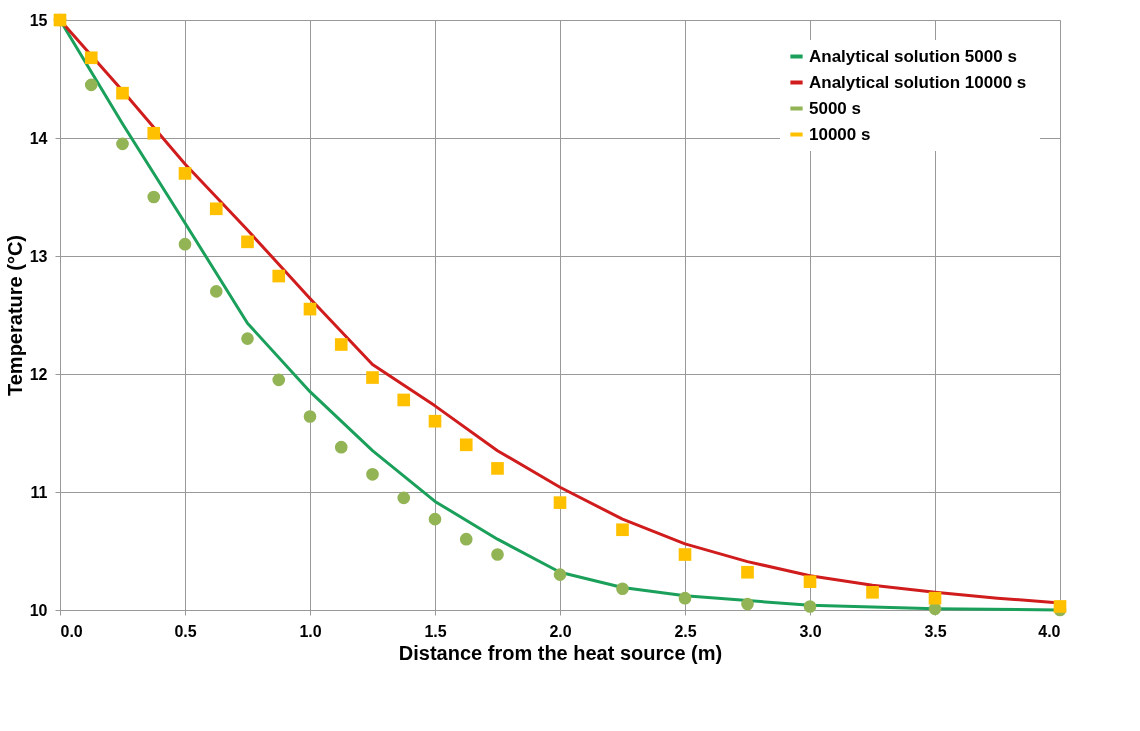 The image size is (1140, 731). I want to click on y-axis-title: Temperature (°C), so click(14, 315).